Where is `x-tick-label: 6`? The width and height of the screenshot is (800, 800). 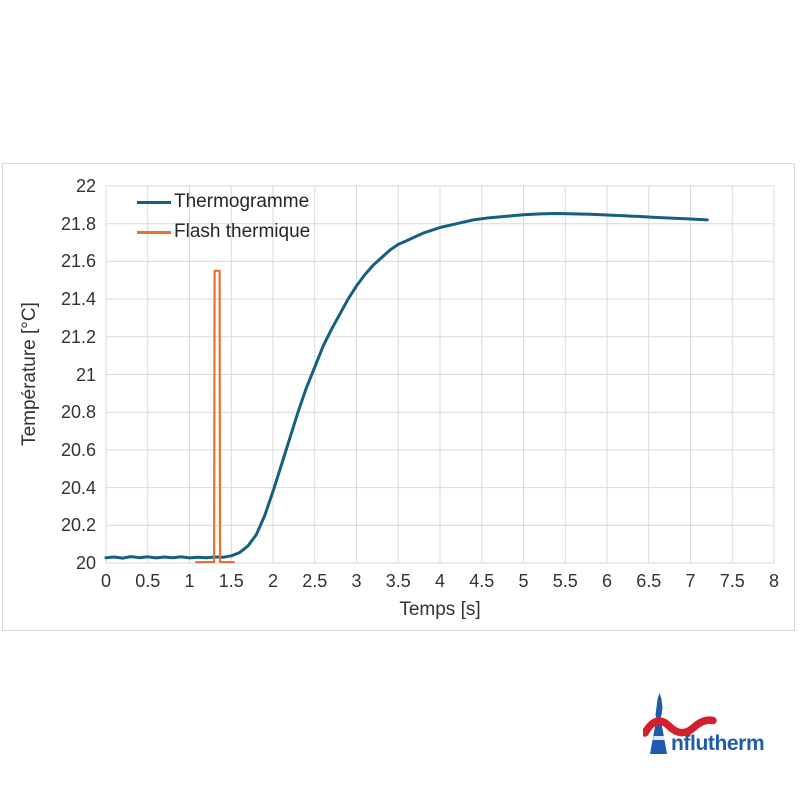
x-tick-label: 6 is located at coordinates (606, 581).